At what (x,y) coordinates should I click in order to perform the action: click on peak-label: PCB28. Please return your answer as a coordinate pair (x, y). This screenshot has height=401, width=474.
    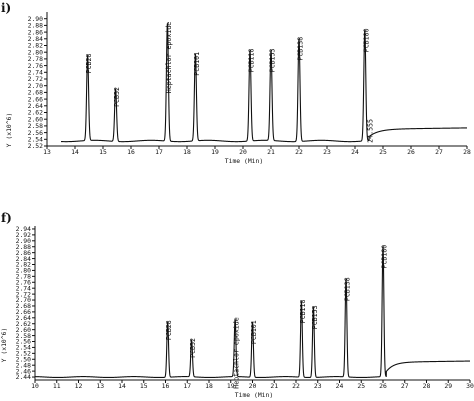
    Looking at the image, I should click on (89, 64).